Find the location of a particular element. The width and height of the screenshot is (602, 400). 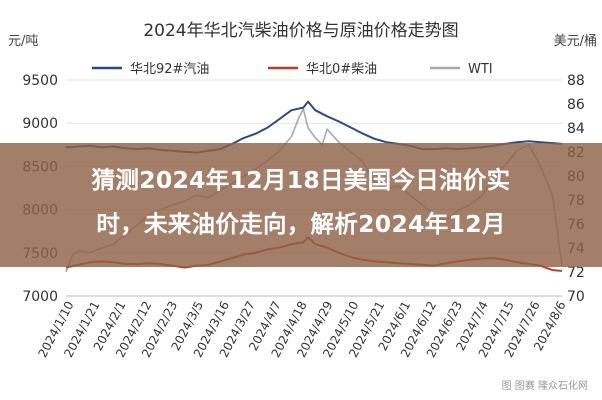

legend-label: 华北0#柴油 is located at coordinates (341, 69).